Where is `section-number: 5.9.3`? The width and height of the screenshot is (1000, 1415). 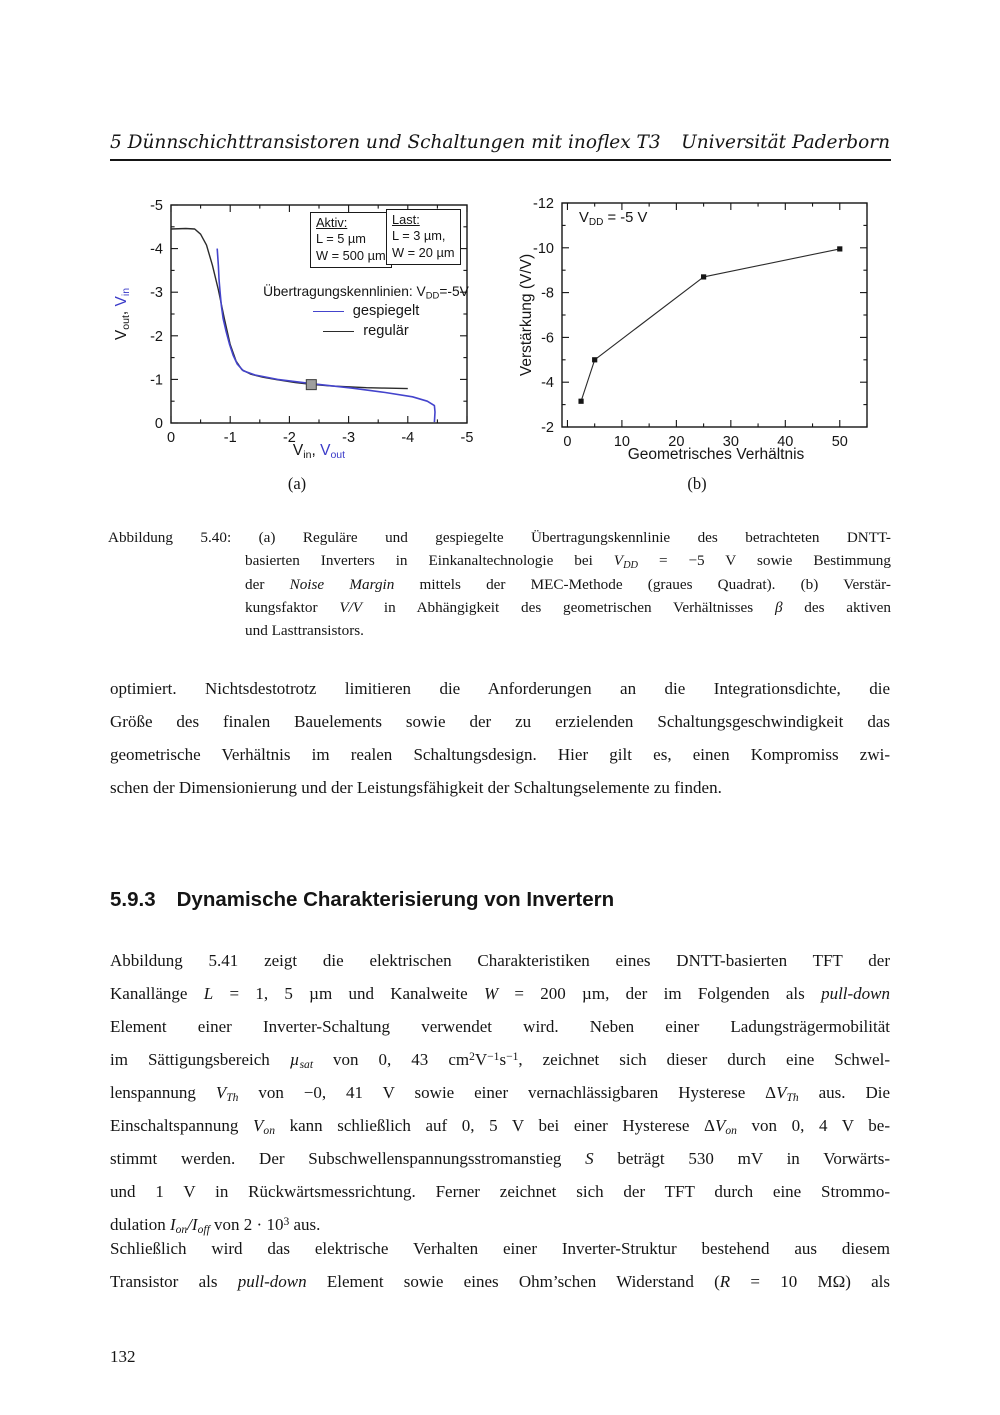 section-number: 5.9.3 is located at coordinates (133, 899).